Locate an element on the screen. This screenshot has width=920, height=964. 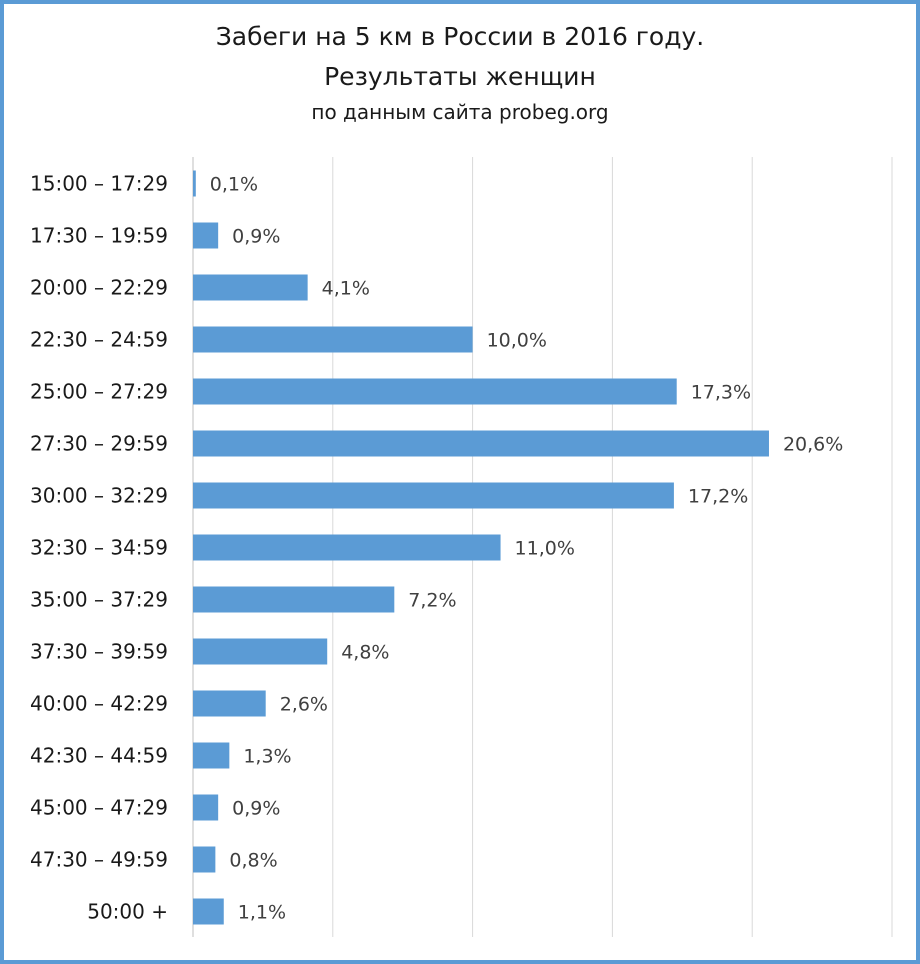
category-label: 47:30 – 49:59 is located at coordinates (99, 860).